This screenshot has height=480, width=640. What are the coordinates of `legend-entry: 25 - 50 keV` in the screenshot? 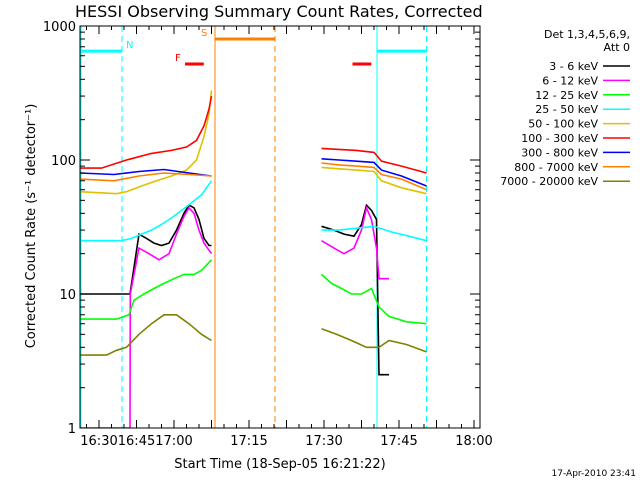 It's located at (582, 109).